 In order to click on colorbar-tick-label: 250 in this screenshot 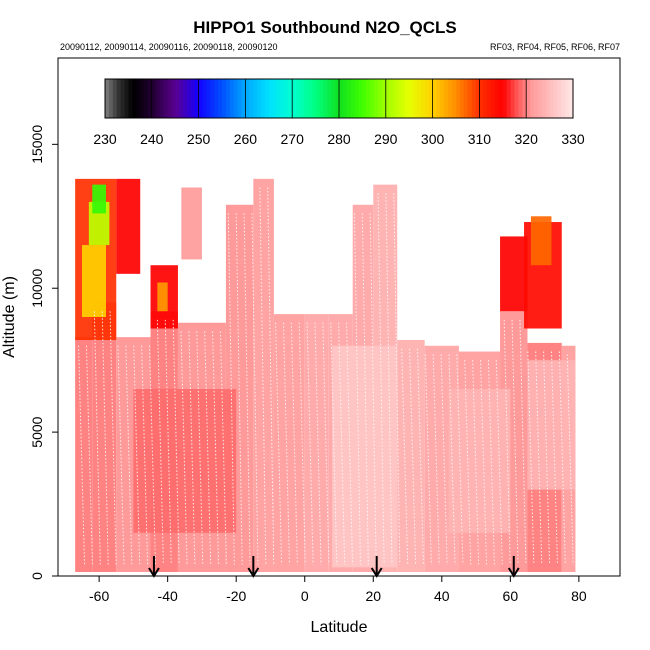, I will do `click(199, 139)`.